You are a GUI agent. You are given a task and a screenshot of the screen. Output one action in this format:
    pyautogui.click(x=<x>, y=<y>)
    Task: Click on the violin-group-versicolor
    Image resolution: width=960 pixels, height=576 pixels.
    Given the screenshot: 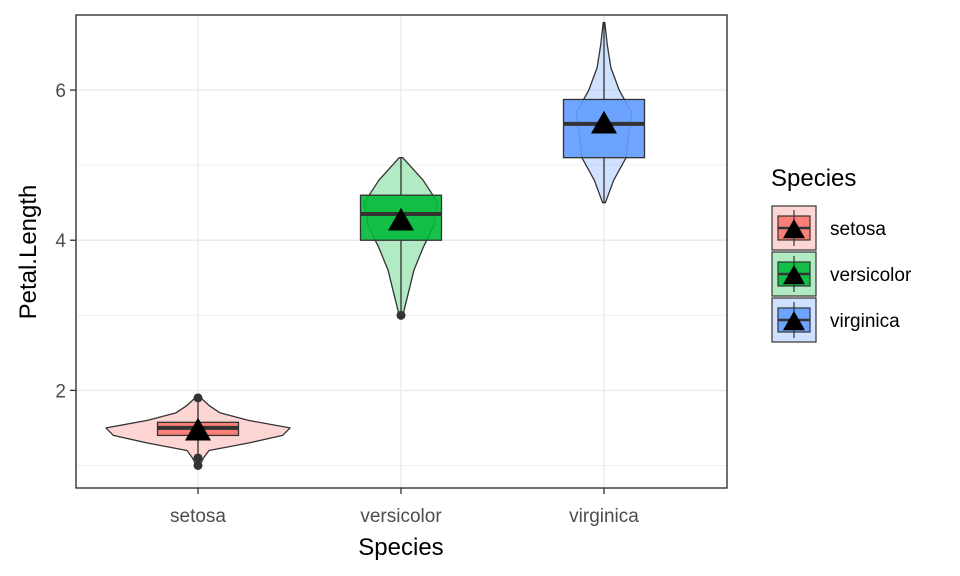 What is the action you would take?
    pyautogui.click(x=401, y=238)
    